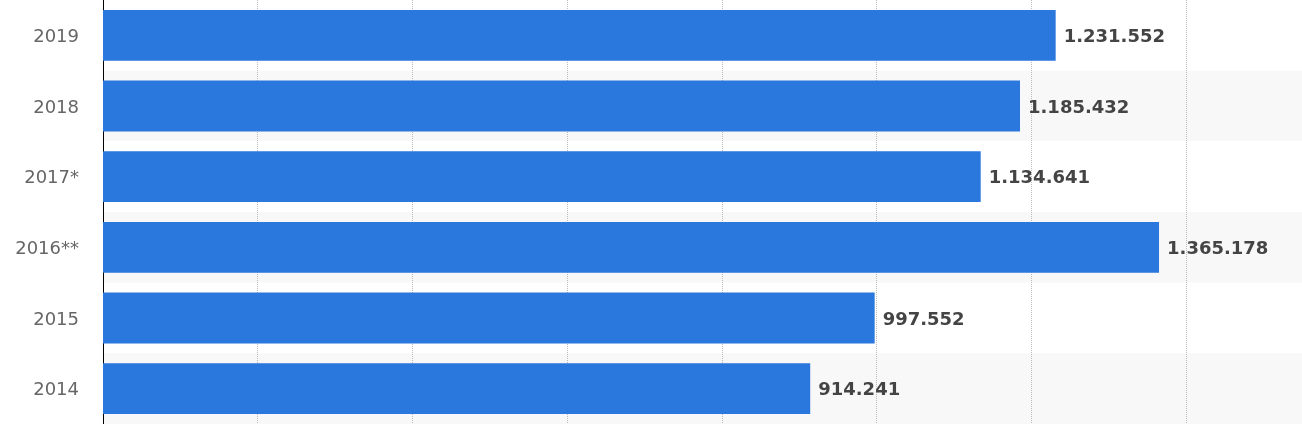 This screenshot has height=424, width=1302. Describe the element at coordinates (47, 247) in the screenshot. I see `y-tick-label: 2016**` at that location.